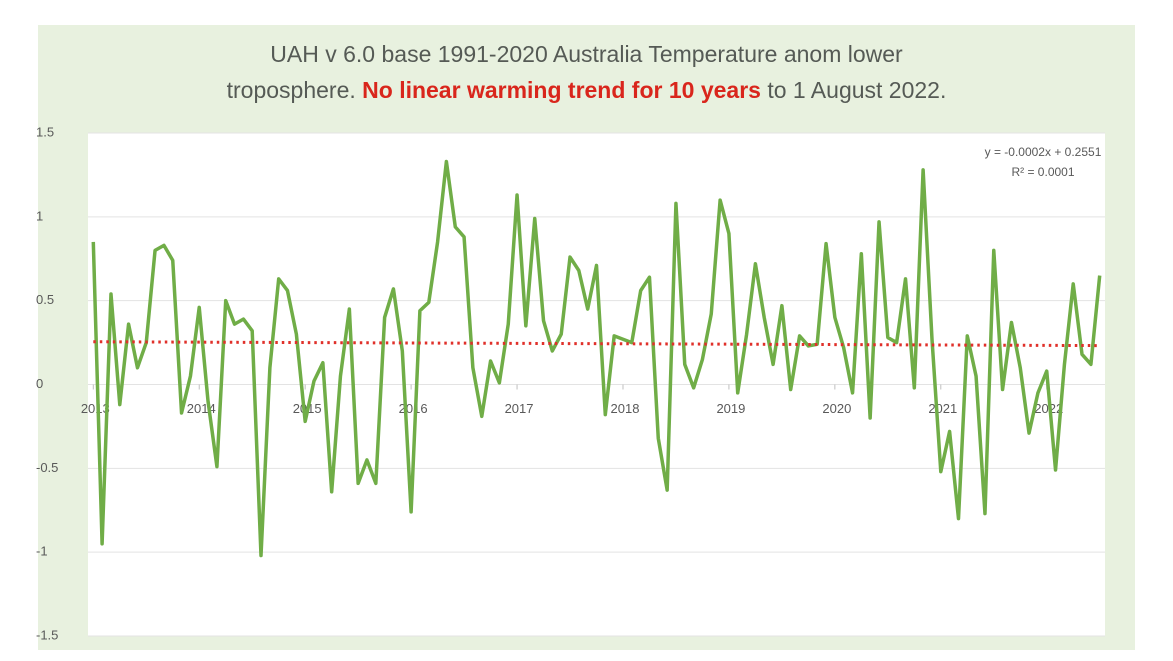 The image size is (1173, 661). Describe the element at coordinates (596, 344) in the screenshot. I see `trendline` at that location.